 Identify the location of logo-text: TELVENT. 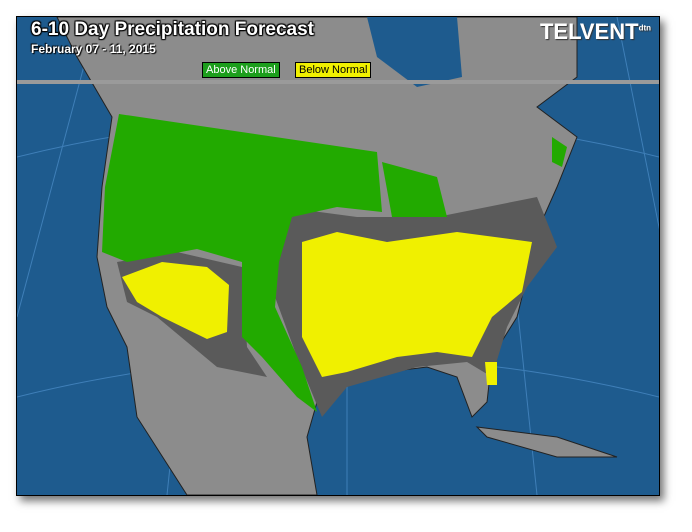
(589, 31).